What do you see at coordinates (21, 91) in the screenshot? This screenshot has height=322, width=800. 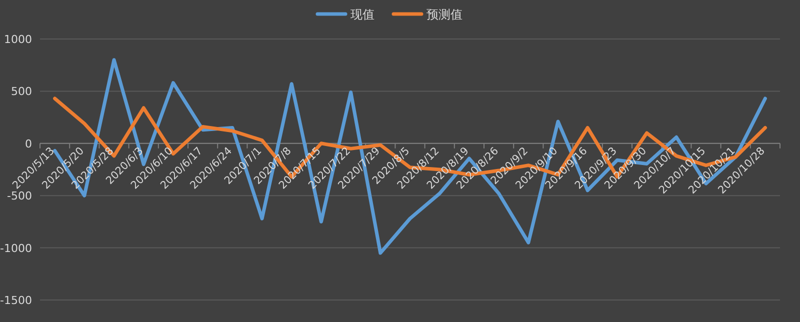 I see `y-tick-label: 500` at bounding box center [21, 91].